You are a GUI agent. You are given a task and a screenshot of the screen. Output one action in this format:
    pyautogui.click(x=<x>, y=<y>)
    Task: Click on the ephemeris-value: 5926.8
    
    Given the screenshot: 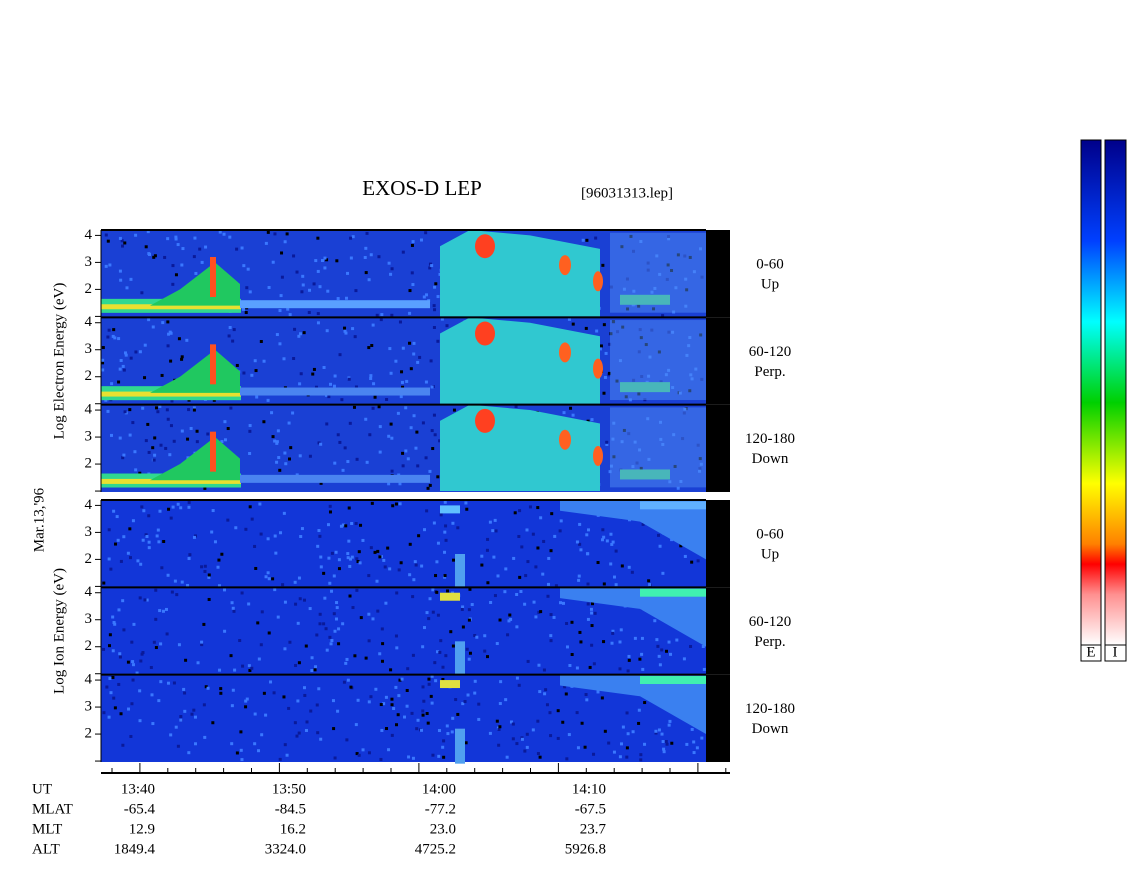 What is the action you would take?
    pyautogui.click(x=585, y=849)
    